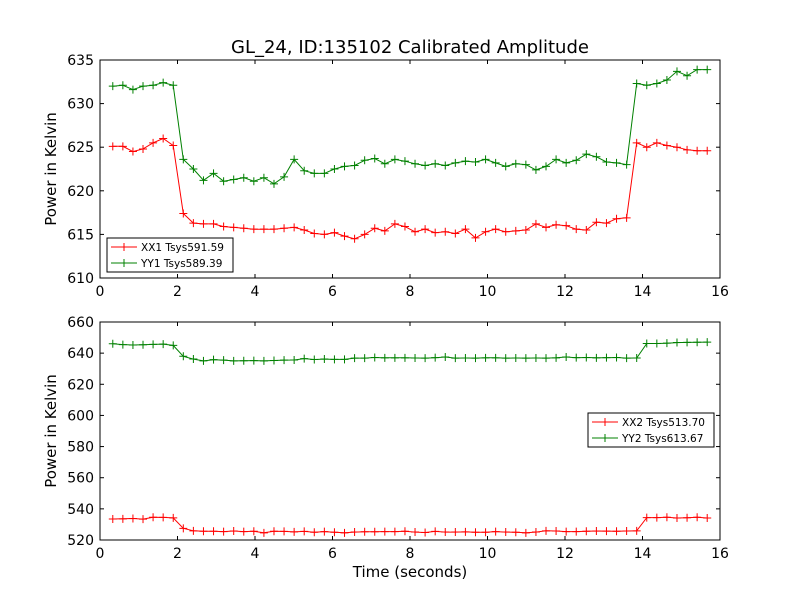  Describe the element at coordinates (605, 422) in the screenshot. I see `legend-marker` at that location.